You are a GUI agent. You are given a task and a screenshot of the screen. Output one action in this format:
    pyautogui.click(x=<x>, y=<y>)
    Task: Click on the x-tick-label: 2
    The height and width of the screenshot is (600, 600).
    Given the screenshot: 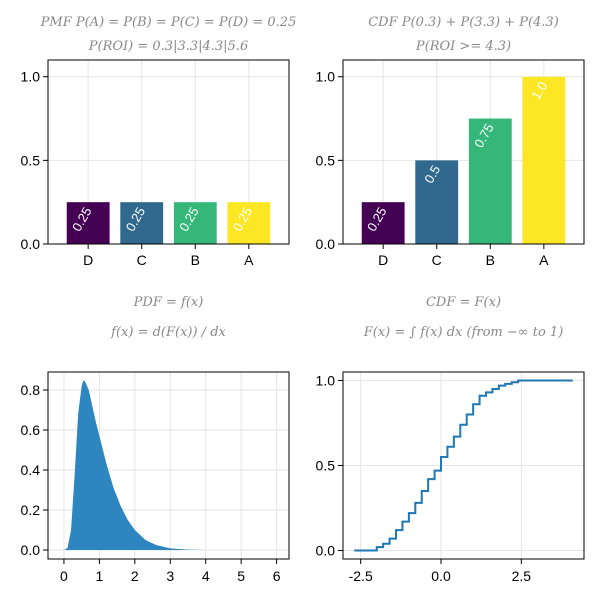 What is the action you would take?
    pyautogui.click(x=135, y=576)
    